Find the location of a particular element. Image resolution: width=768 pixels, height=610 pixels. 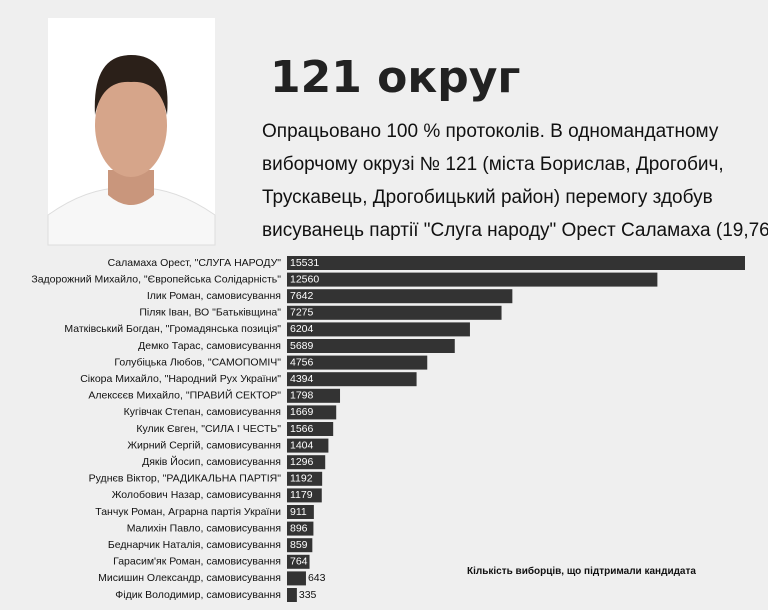

y-tick-label: Руднєв Віктор, "РАДИКАЛЬНА ПАРТІЯ" is located at coordinates (185, 479).